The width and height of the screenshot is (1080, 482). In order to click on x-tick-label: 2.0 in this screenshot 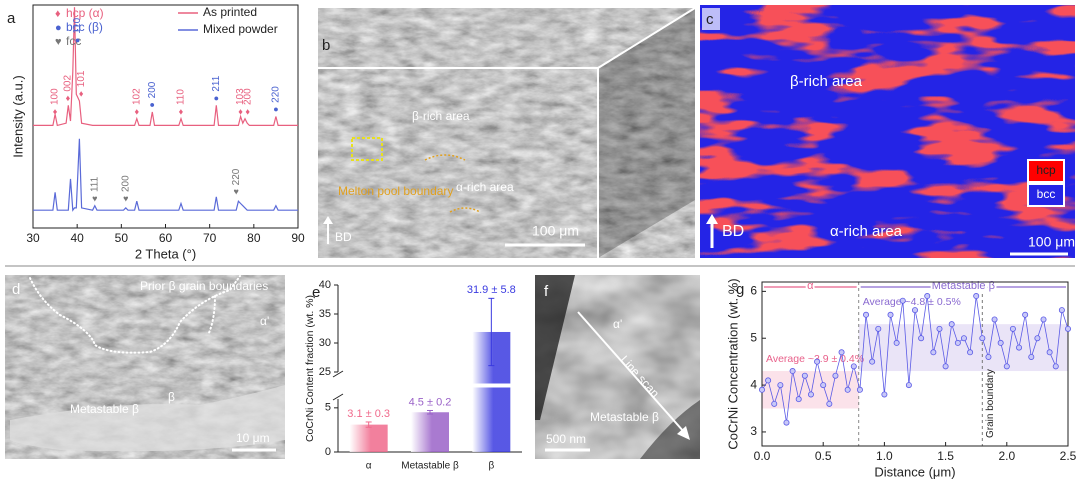, I will do `click(1006, 456)`.